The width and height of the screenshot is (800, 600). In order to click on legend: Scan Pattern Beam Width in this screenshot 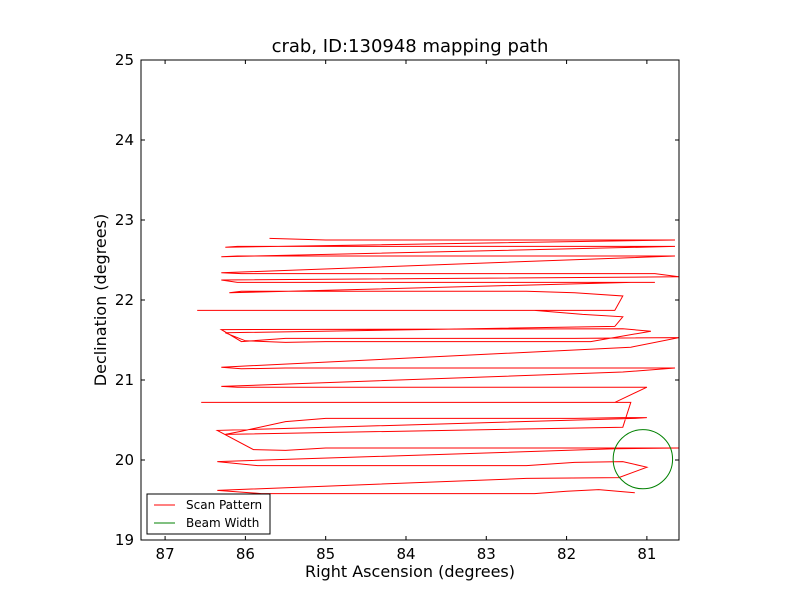, I will do `click(208, 514)`.